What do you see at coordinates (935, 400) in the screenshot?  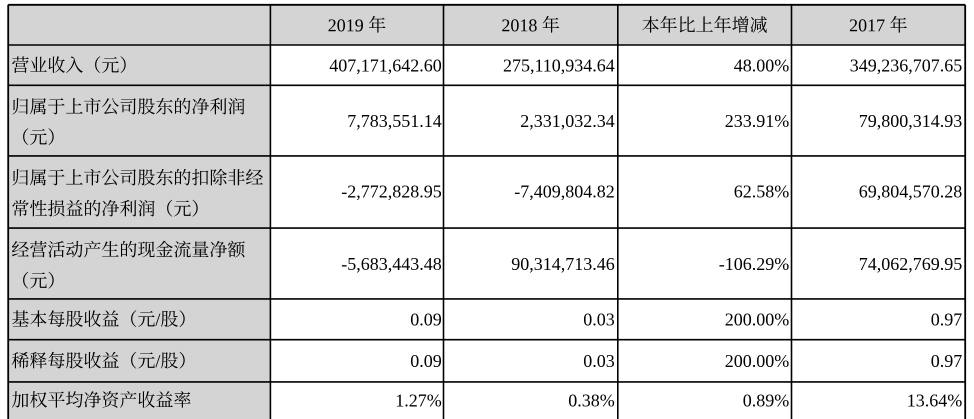 I see `svg-text: 13.64%` at bounding box center [935, 400].